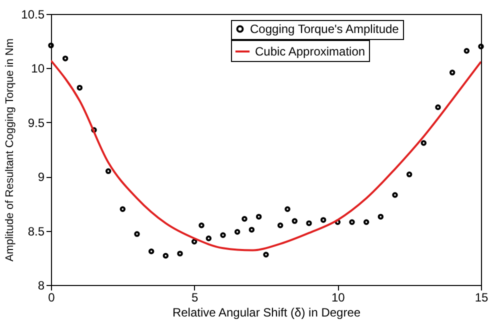 Image resolution: width=494 pixels, height=322 pixels. What do you see at coordinates (325, 29) in the screenshot?
I see `legend-label: Cogging Torque's Amplitude` at bounding box center [325, 29].